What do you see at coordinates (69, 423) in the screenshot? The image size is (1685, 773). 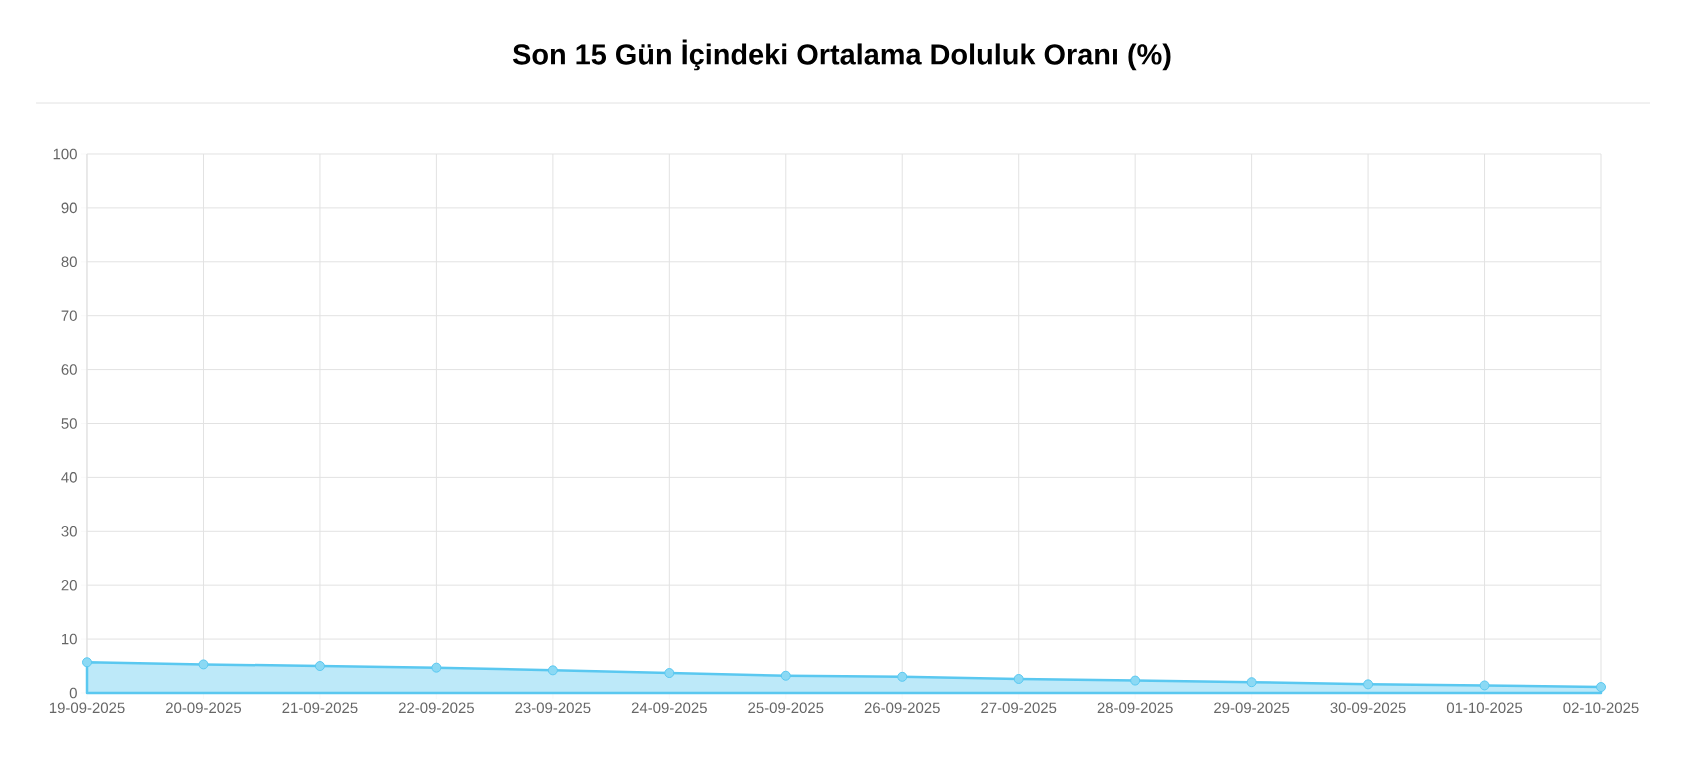 I see `y-tick-label: 50` at bounding box center [69, 423].